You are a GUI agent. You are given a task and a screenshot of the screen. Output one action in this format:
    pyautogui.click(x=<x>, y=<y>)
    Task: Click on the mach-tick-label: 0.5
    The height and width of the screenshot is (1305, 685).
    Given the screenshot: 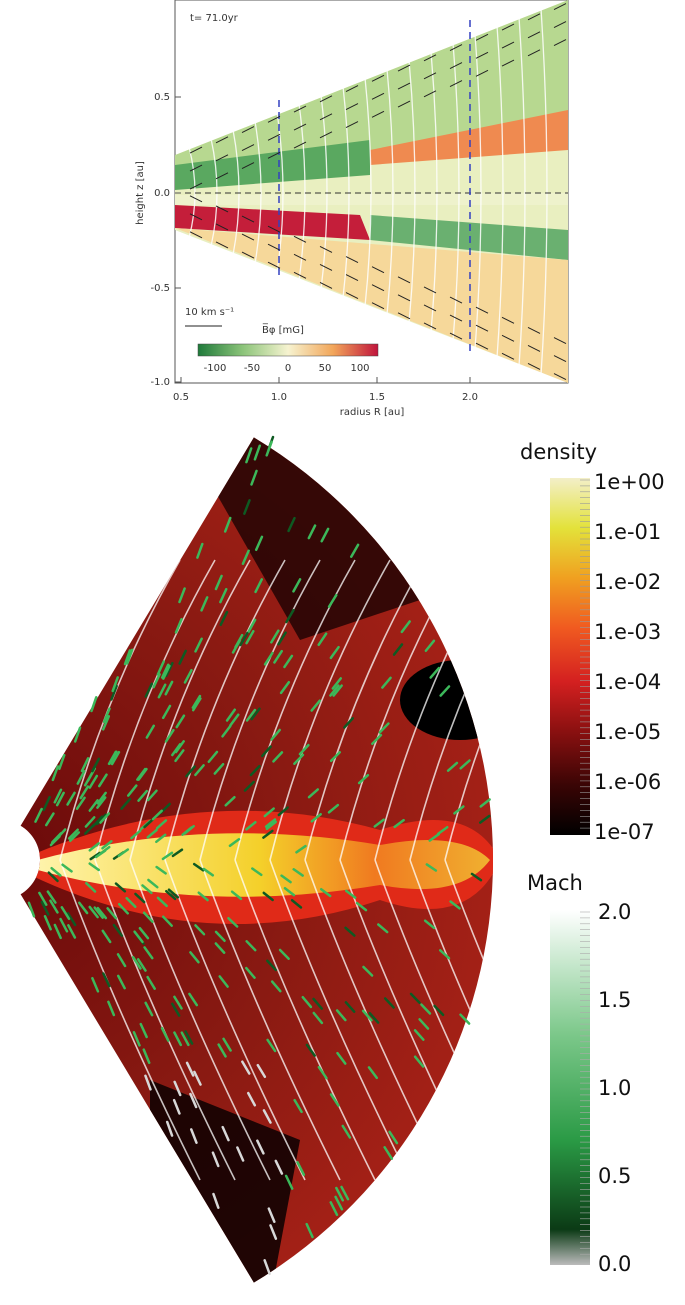 What is the action you would take?
    pyautogui.click(x=614, y=1176)
    